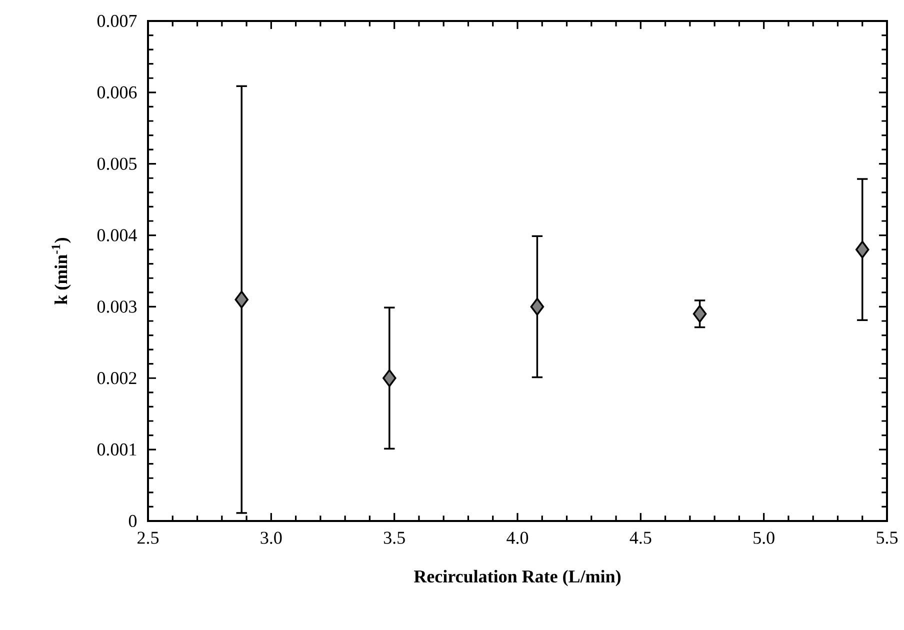 The width and height of the screenshot is (904, 630). What do you see at coordinates (517, 578) in the screenshot?
I see `x-axis-title: Recirculation Rate (L/min)` at bounding box center [517, 578].